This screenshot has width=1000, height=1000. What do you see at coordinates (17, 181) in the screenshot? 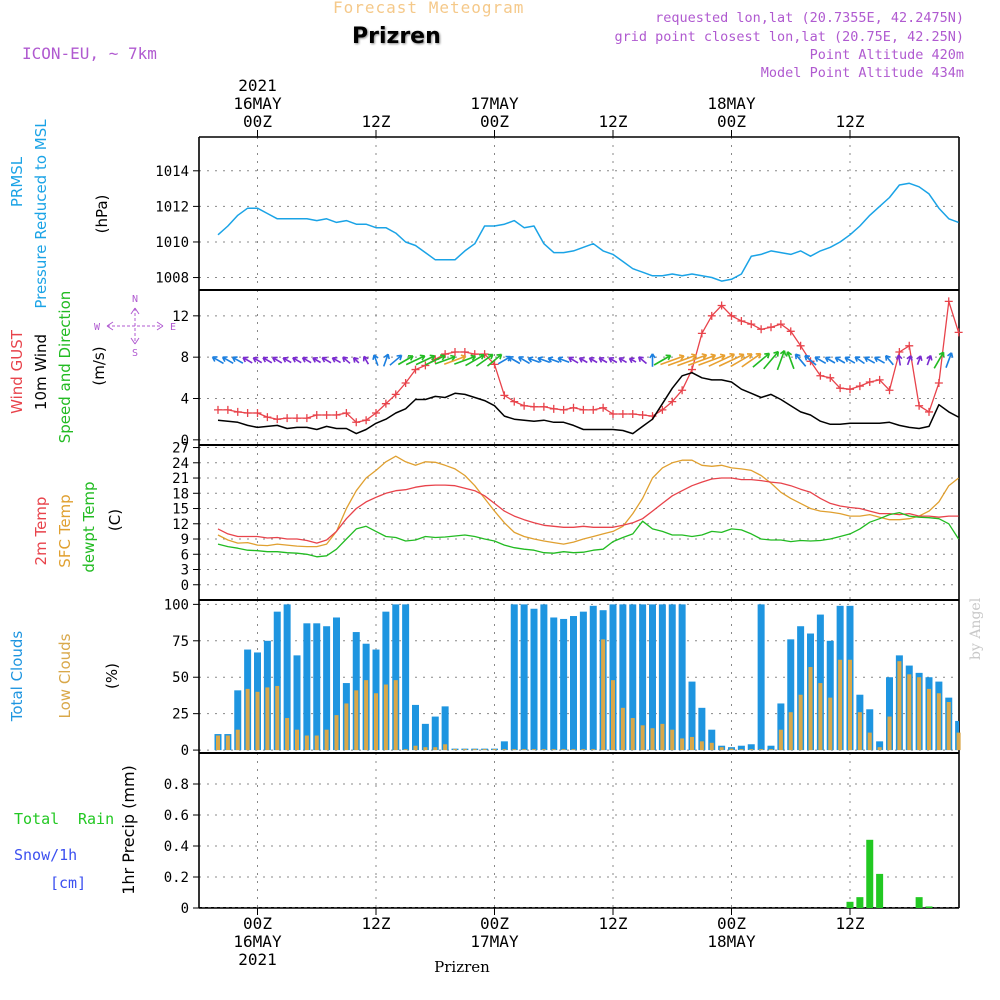
I see `pressure-label-short: PRMSL` at bounding box center [17, 181].